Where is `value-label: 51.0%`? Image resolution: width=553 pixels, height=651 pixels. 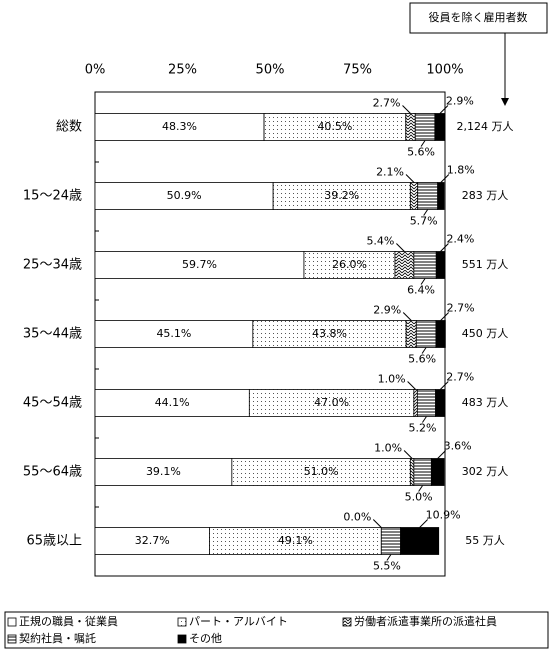 value-label: 51.0% is located at coordinates (321, 471).